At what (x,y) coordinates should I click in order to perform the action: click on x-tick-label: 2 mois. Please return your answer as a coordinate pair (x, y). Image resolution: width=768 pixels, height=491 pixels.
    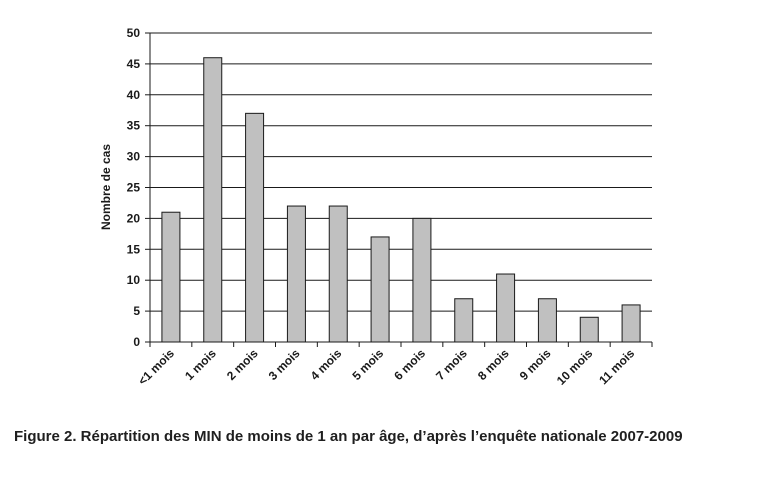
    Looking at the image, I should click on (242, 364).